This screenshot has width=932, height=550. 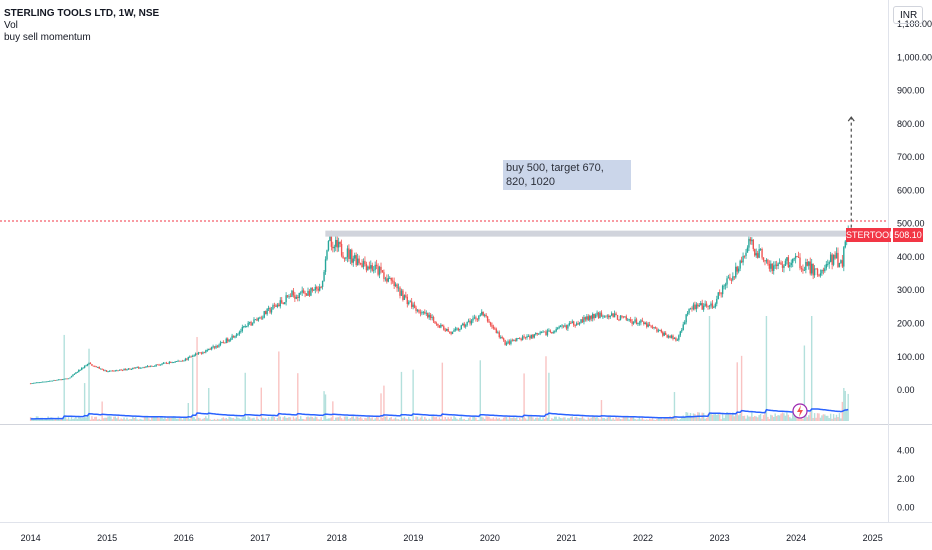 What do you see at coordinates (567, 175) in the screenshot?
I see `trade-note: buy 500, target 670, 820, 1020` at bounding box center [567, 175].